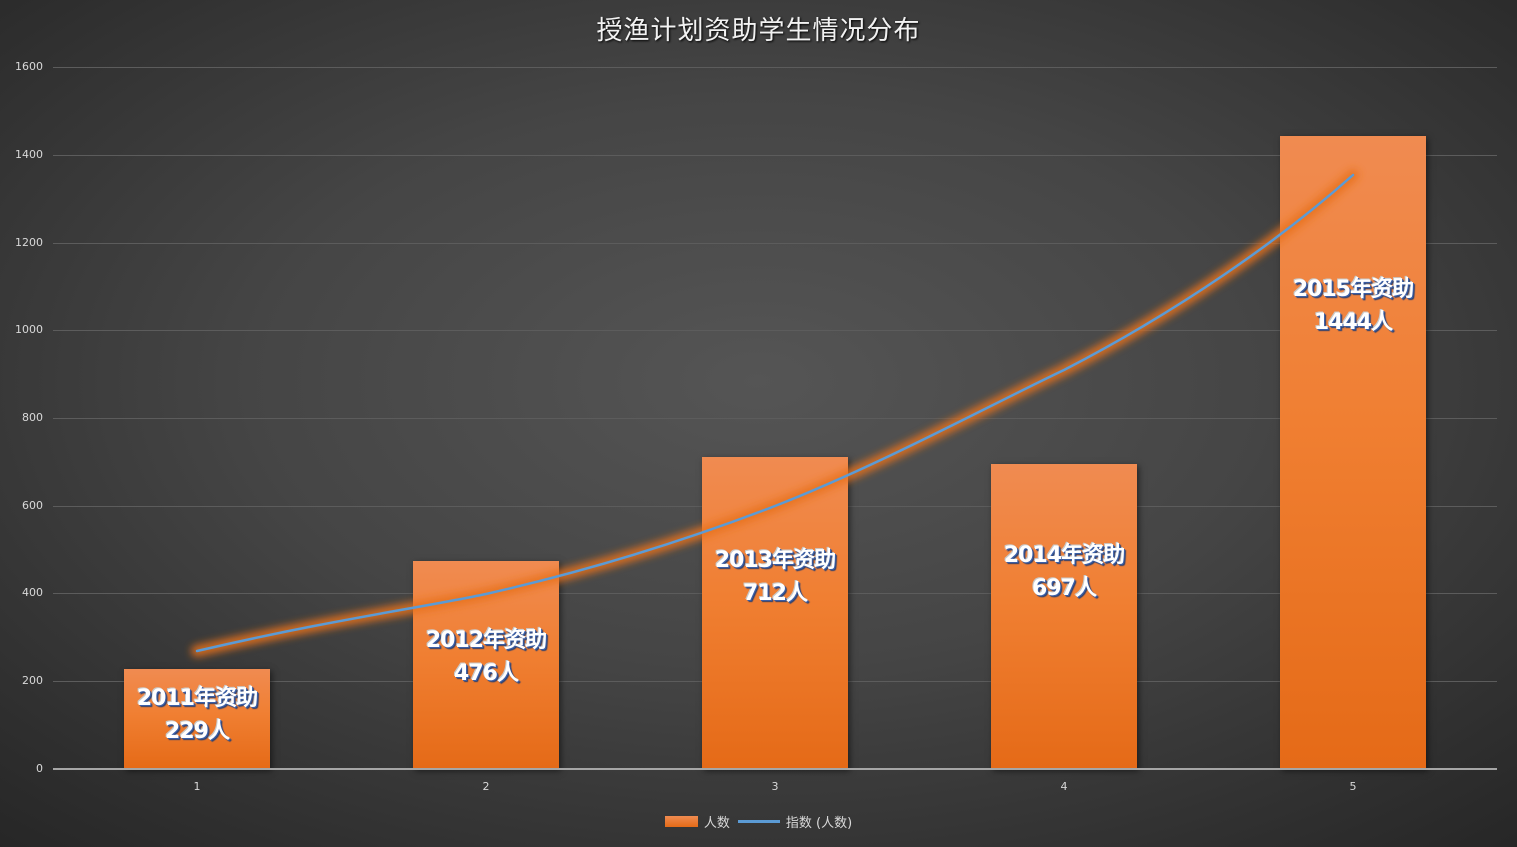 The height and width of the screenshot is (847, 1517). What do you see at coordinates (775, 577) in the screenshot?
I see `data-label-2013: 2013年资助 712人` at bounding box center [775, 577].